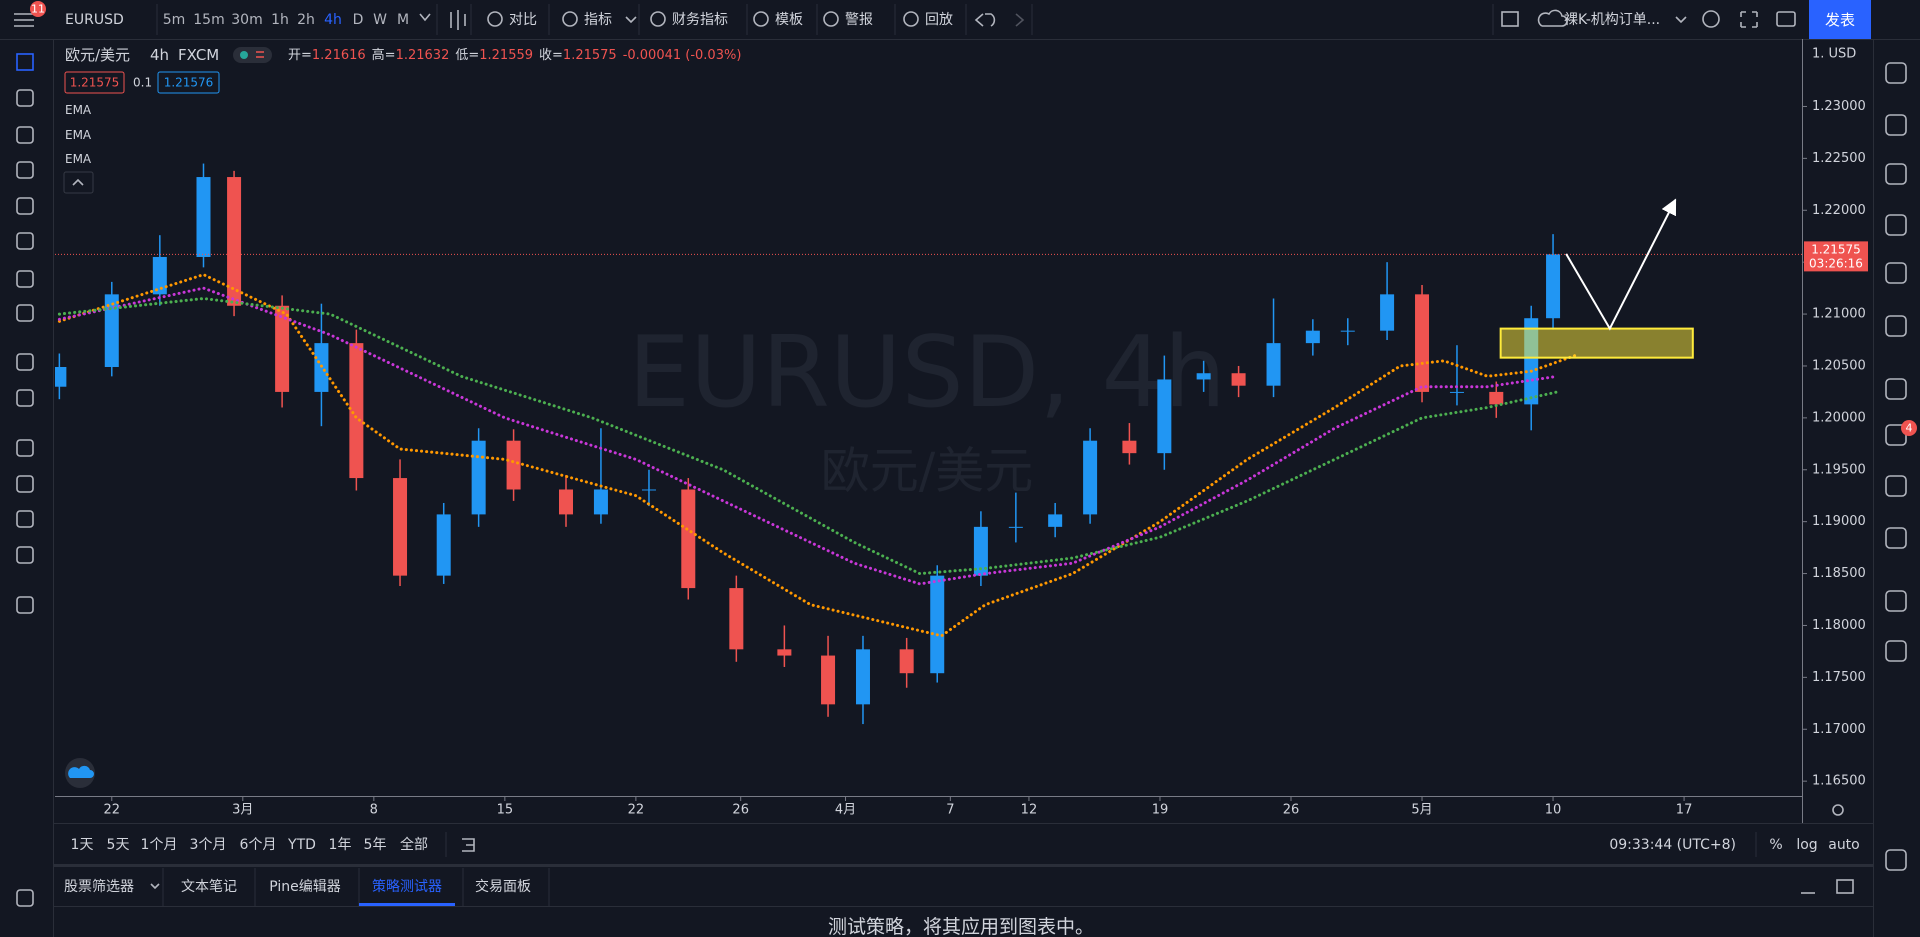 Image resolution: width=1920 pixels, height=937 pixels. Describe the element at coordinates (375, 845) in the screenshot. I see `range-button: 5年` at that location.